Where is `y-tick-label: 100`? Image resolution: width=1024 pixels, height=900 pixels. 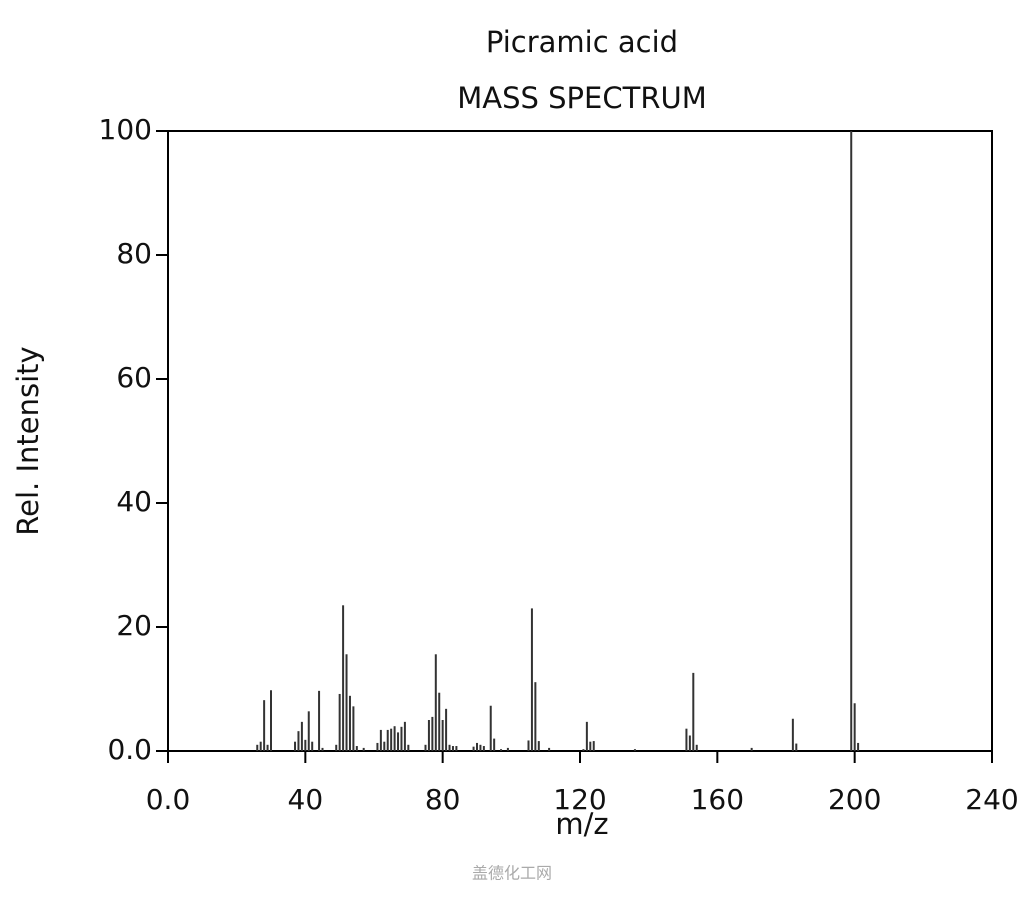 y-tick-label: 100 is located at coordinates (125, 129).